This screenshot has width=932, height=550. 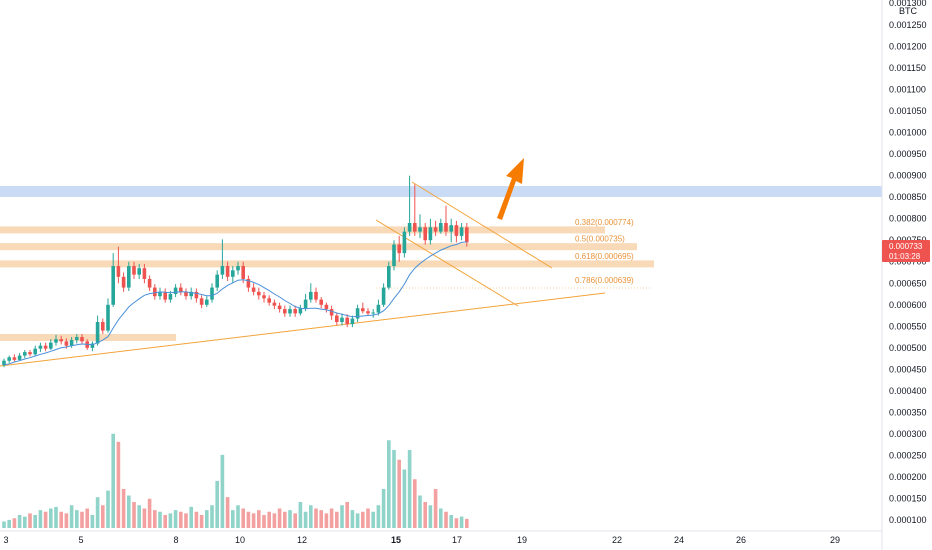 What do you see at coordinates (302, 540) in the screenshot?
I see `time-tick-label: 12` at bounding box center [302, 540].